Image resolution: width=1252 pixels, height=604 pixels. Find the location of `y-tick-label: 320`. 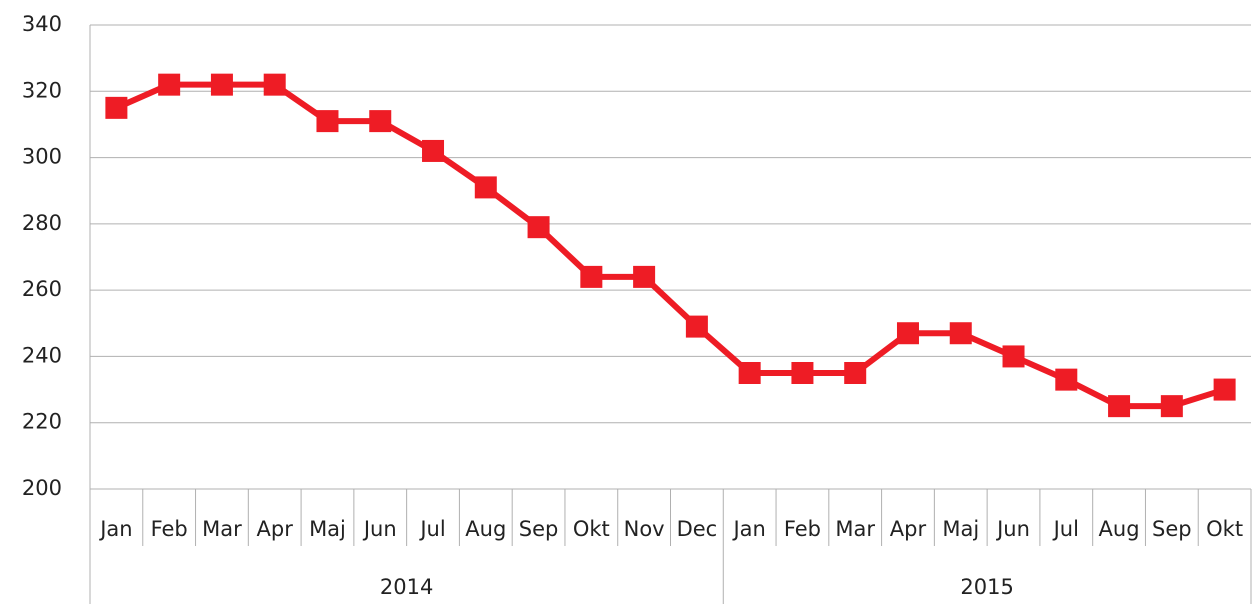

y-tick-label: 320 is located at coordinates (42, 90).